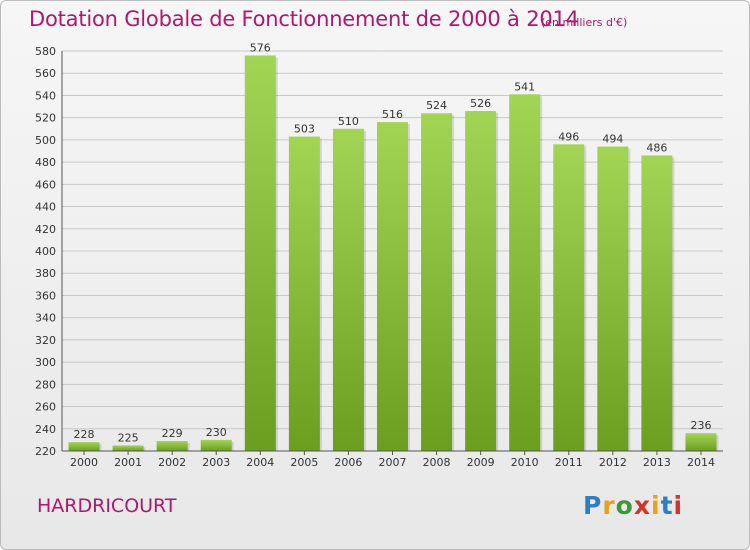 The image size is (750, 550). I want to click on y-tick-label: 460, so click(45, 184).